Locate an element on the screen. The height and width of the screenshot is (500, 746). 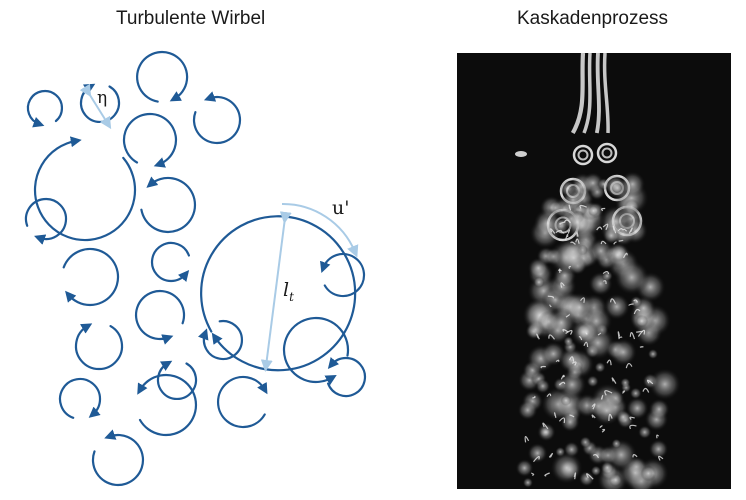
velocity-arc is located at coordinates (320, 230).